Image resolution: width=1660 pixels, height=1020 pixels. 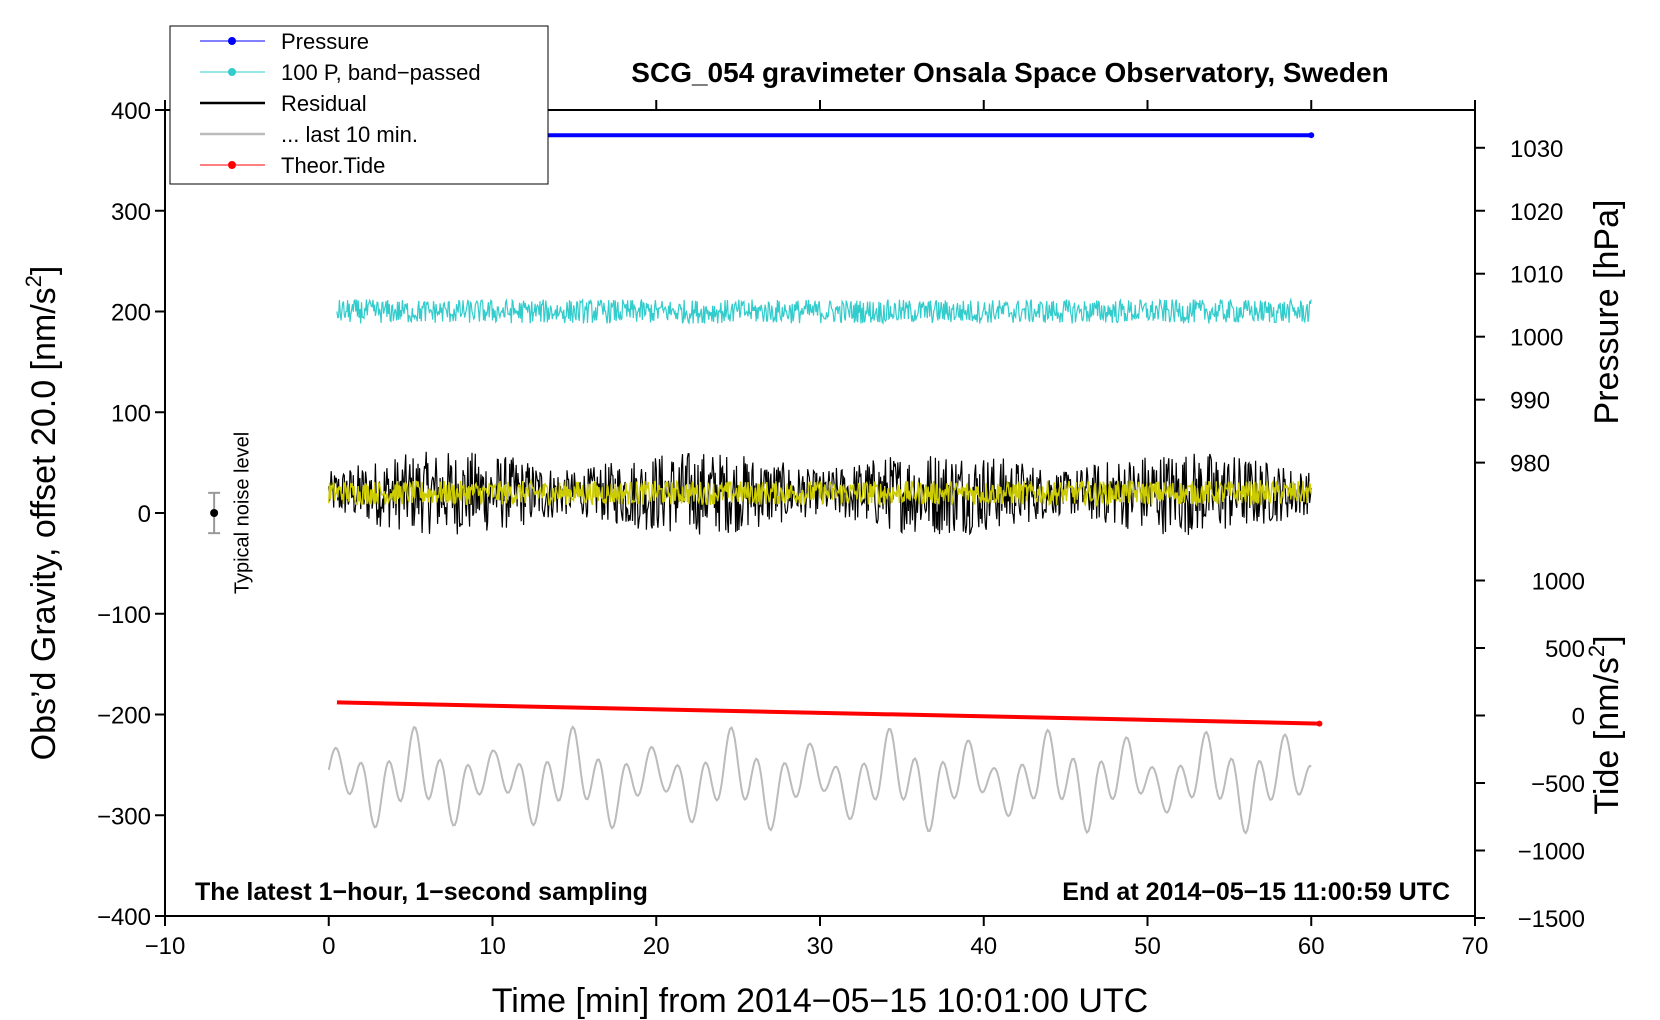 What do you see at coordinates (333, 165) in the screenshot?
I see `legend-label-tide: Theor.Tide` at bounding box center [333, 165].